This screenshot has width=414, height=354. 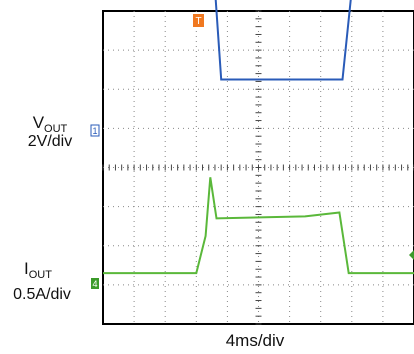 I want to click on channel-4-marker: 4, so click(x=95, y=283).